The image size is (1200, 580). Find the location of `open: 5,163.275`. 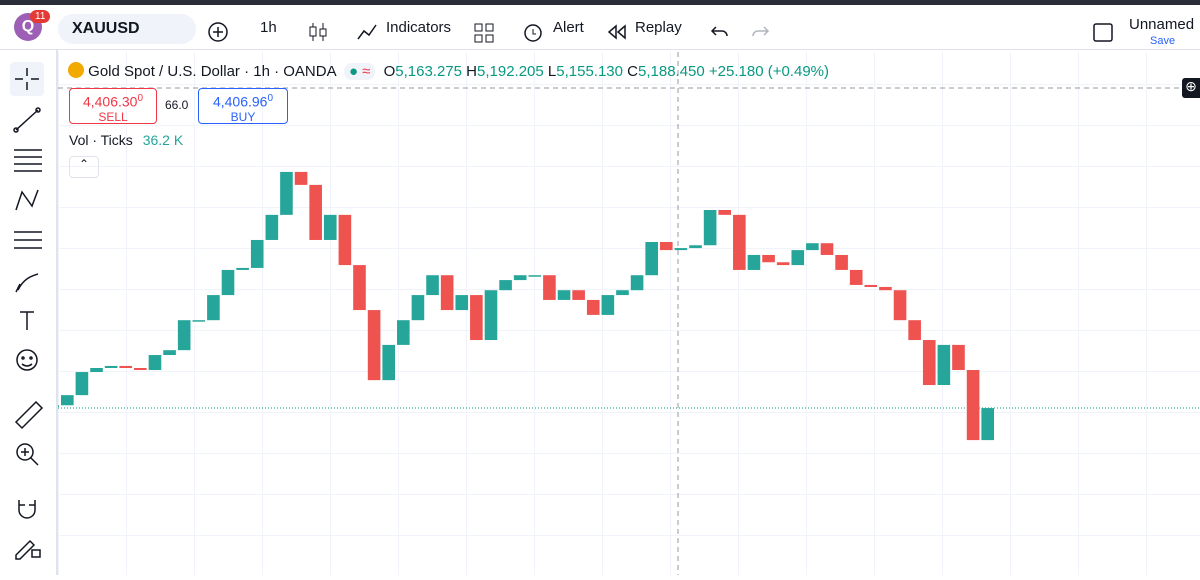

open: 5,163.275 is located at coordinates (428, 71).